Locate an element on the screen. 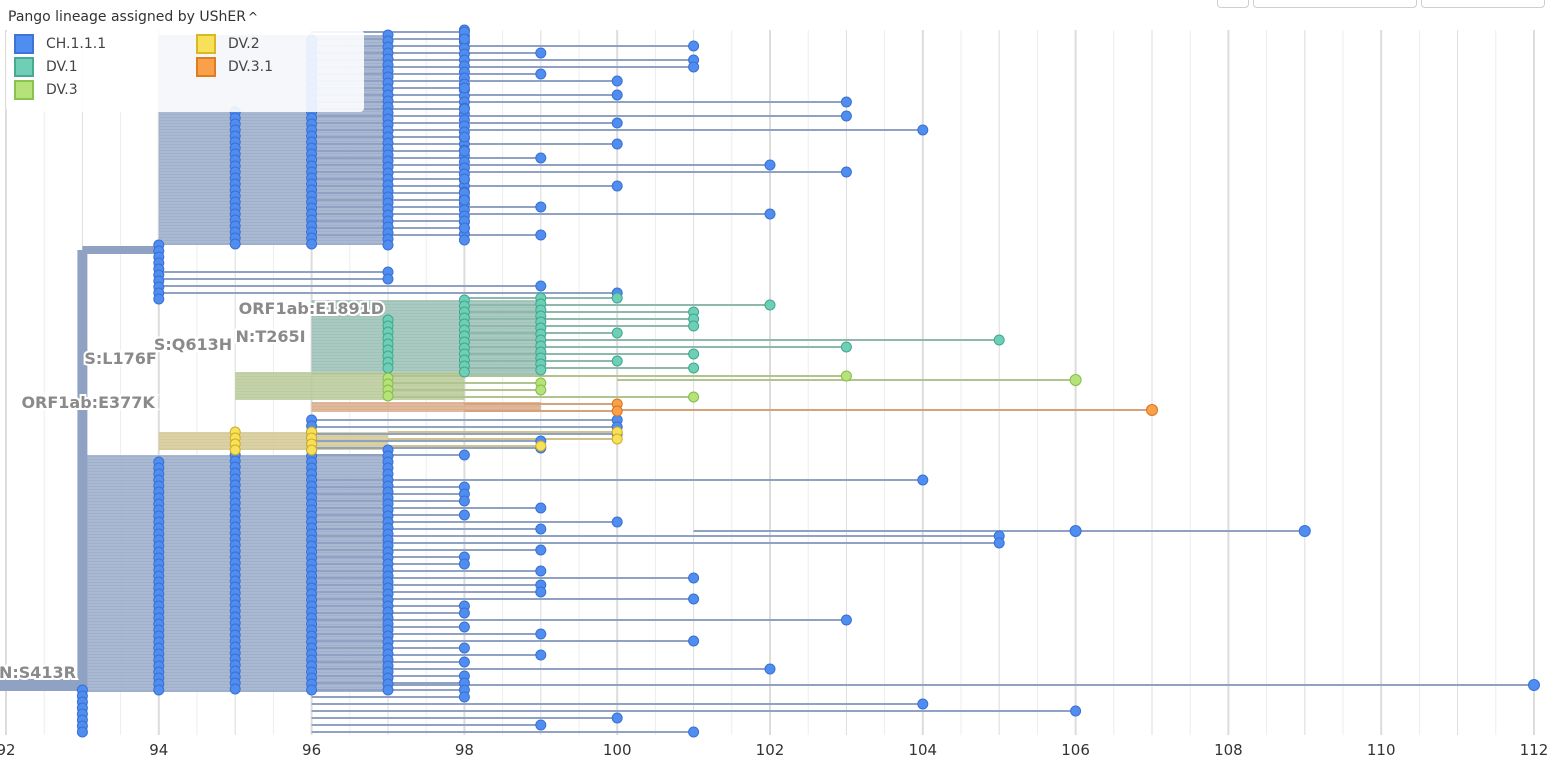  collapse-caret-icon: ^ is located at coordinates (252, 17).